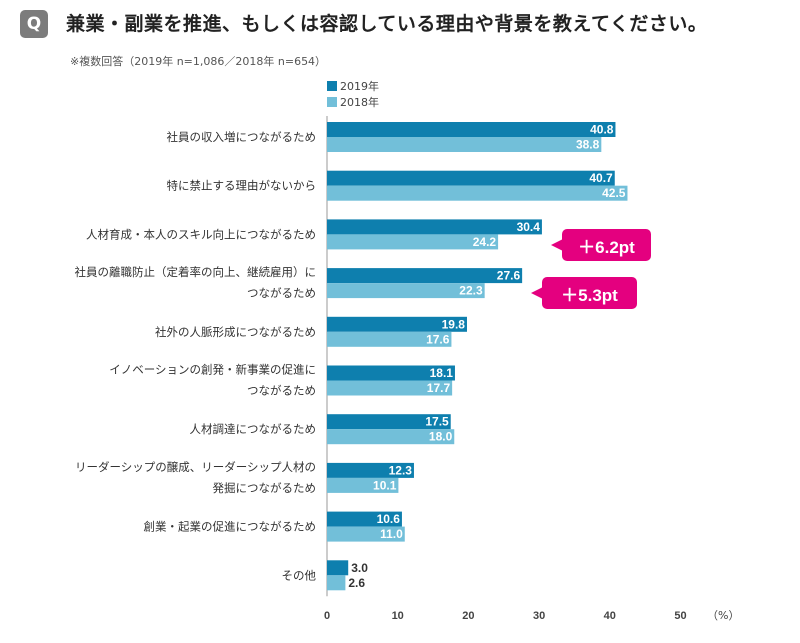 Image resolution: width=800 pixels, height=643 pixels. I want to click on data-label: 10.1, so click(385, 485).